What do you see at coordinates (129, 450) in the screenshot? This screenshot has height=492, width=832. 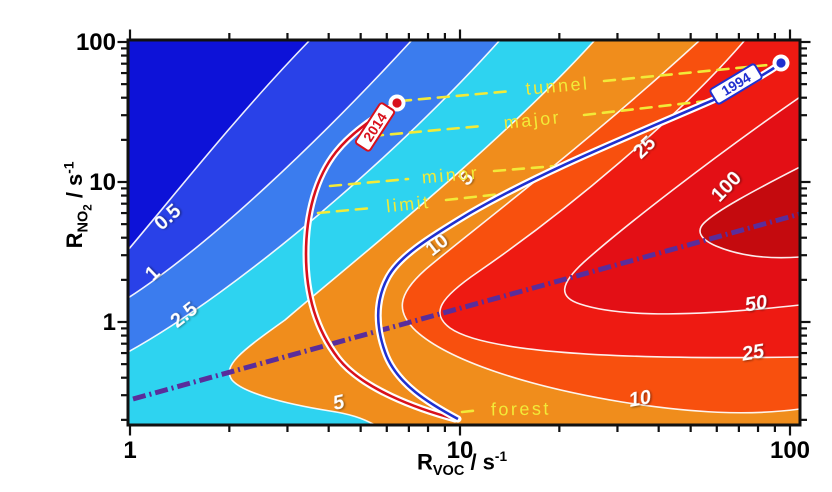 I see `x-tick-label: 1` at bounding box center [129, 450].